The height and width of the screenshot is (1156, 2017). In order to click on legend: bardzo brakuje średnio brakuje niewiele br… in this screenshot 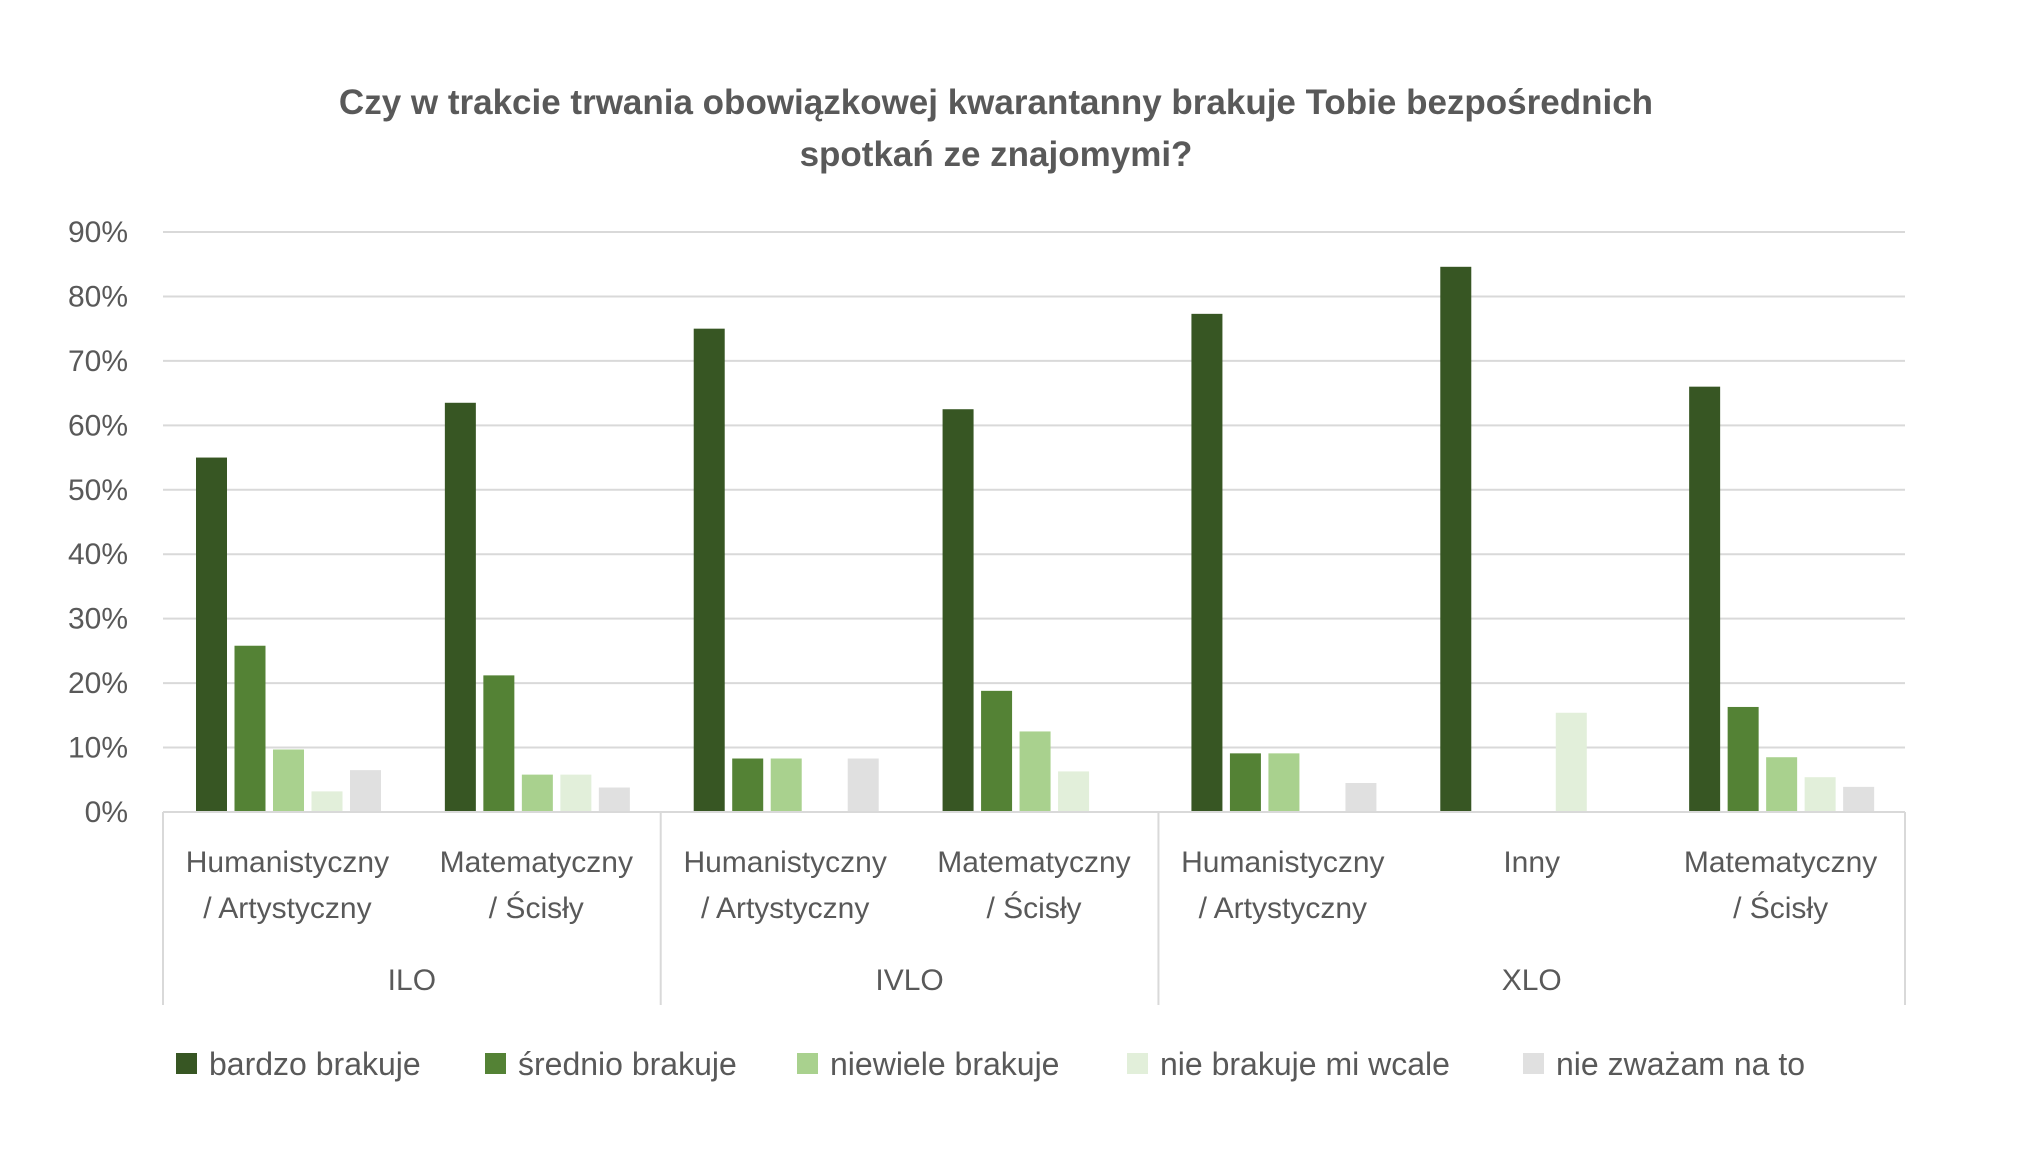, I will do `click(990, 1064)`.